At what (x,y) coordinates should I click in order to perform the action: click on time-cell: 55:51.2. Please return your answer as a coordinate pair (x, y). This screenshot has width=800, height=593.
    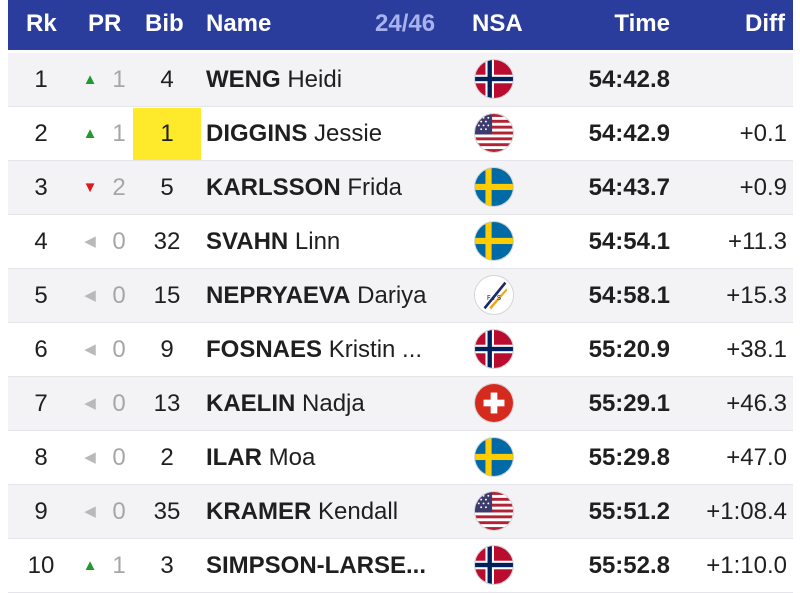
    Looking at the image, I should click on (629, 511).